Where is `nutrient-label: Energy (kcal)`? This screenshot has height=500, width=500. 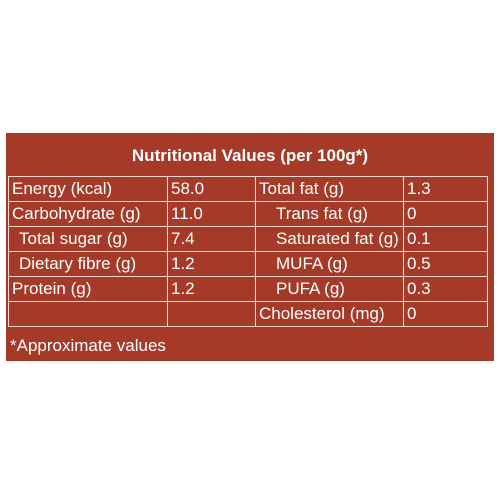 nutrient-label: Energy (kcal) is located at coordinates (88, 189).